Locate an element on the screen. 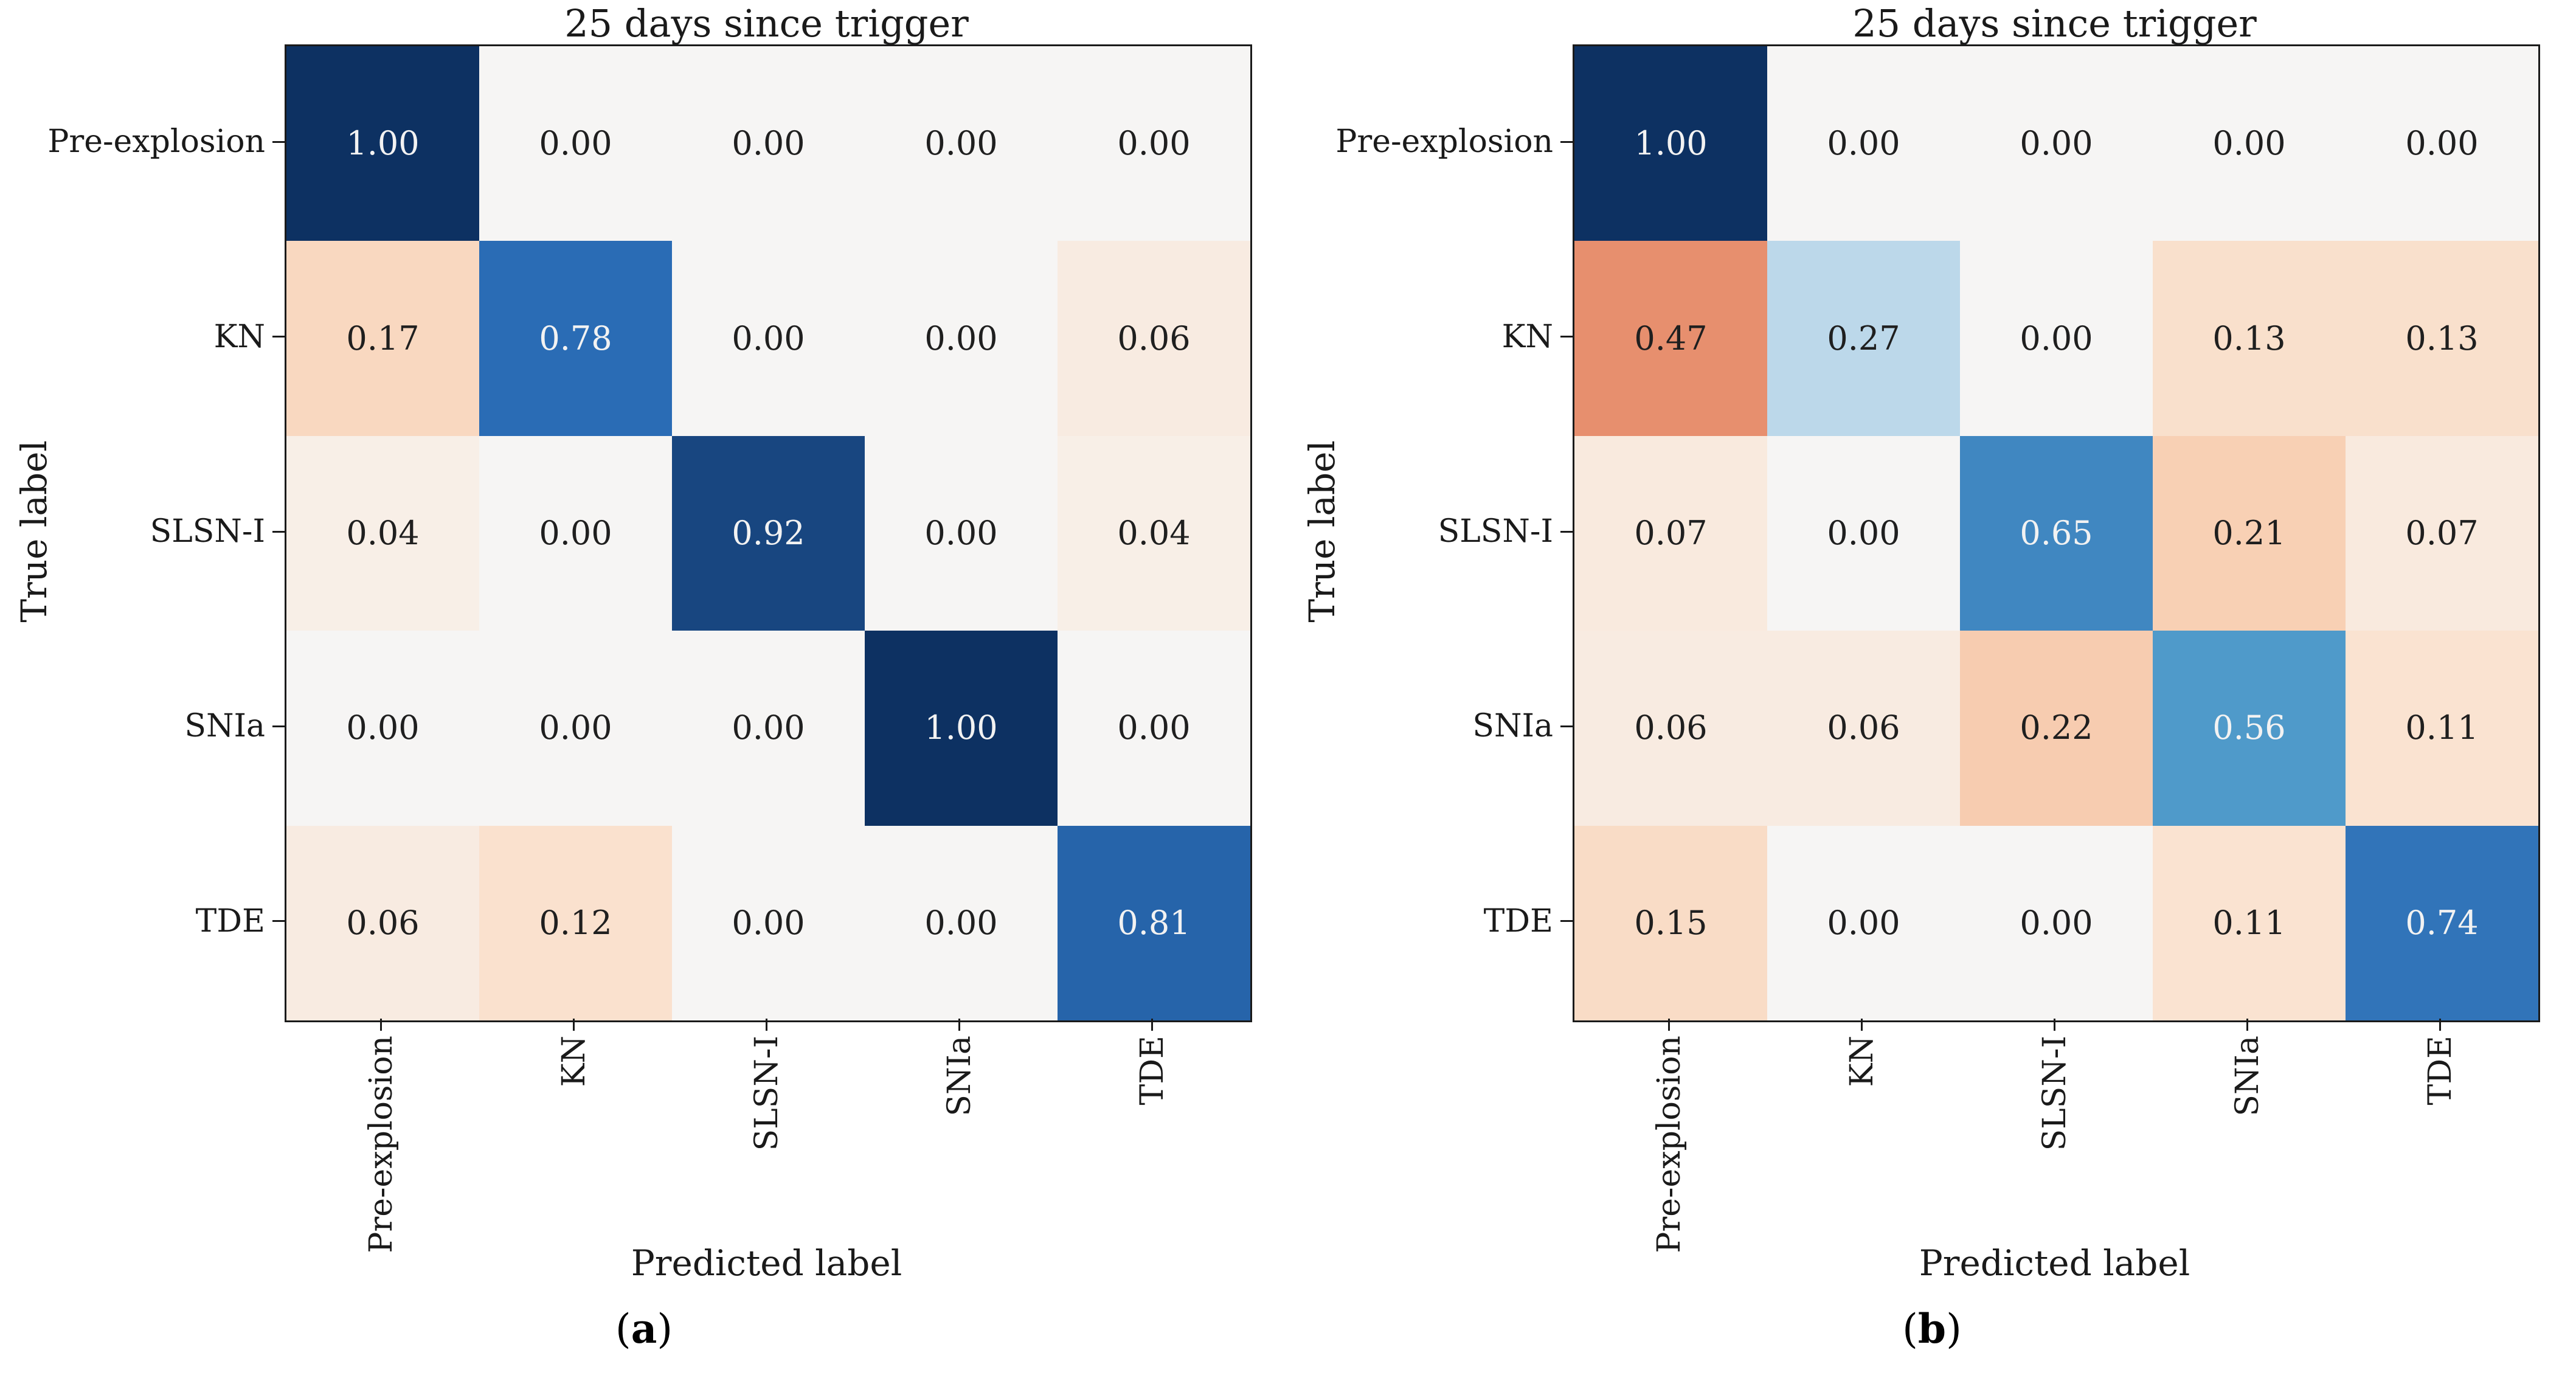  x-tick-label: TDE is located at coordinates (2440, 1157).